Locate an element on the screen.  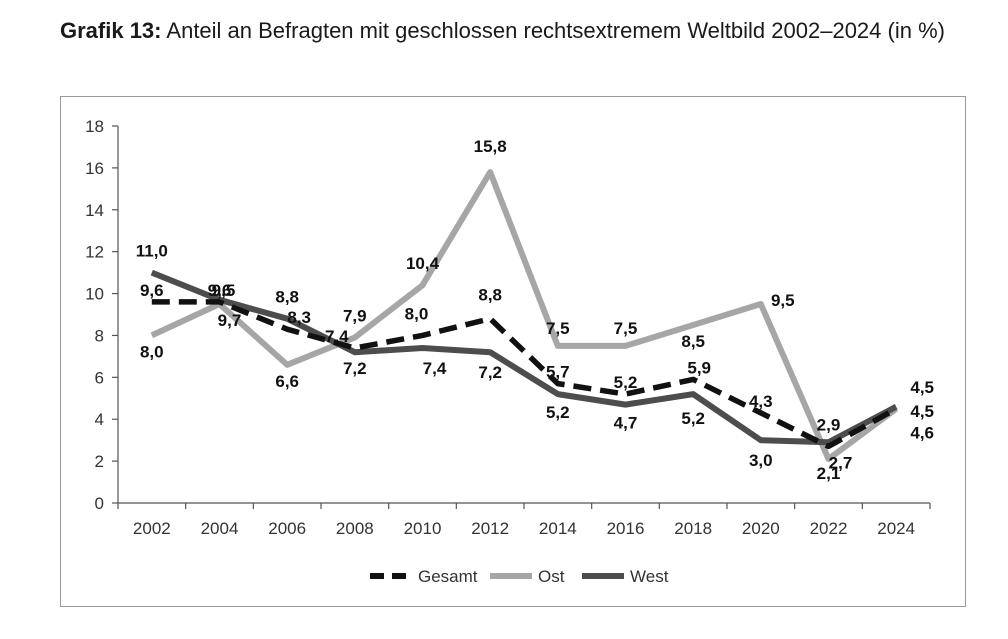
legend-label-ost: Ost is located at coordinates (551, 576).